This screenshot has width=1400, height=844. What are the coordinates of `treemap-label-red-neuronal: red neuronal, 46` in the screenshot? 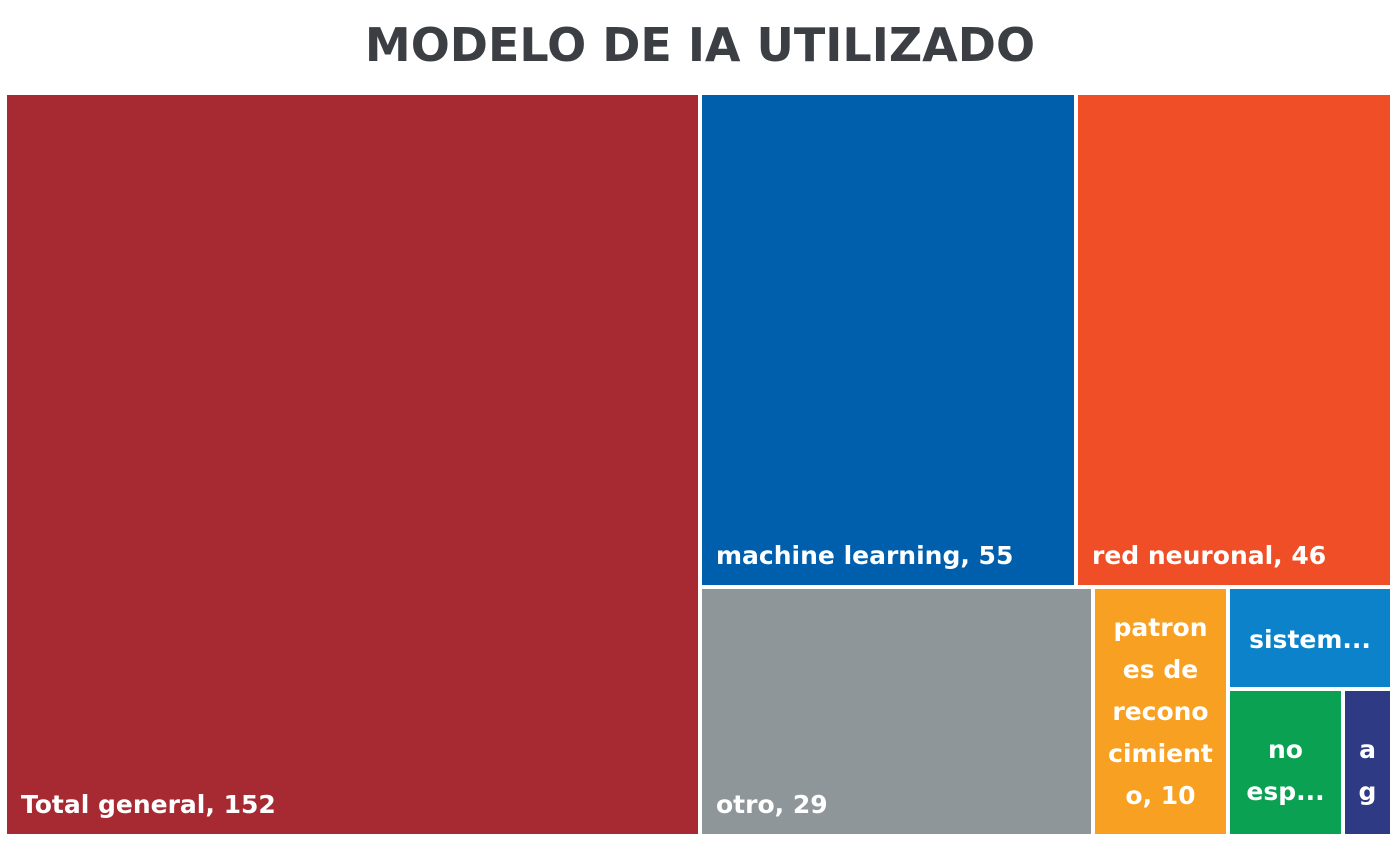 It's located at (1209, 555).